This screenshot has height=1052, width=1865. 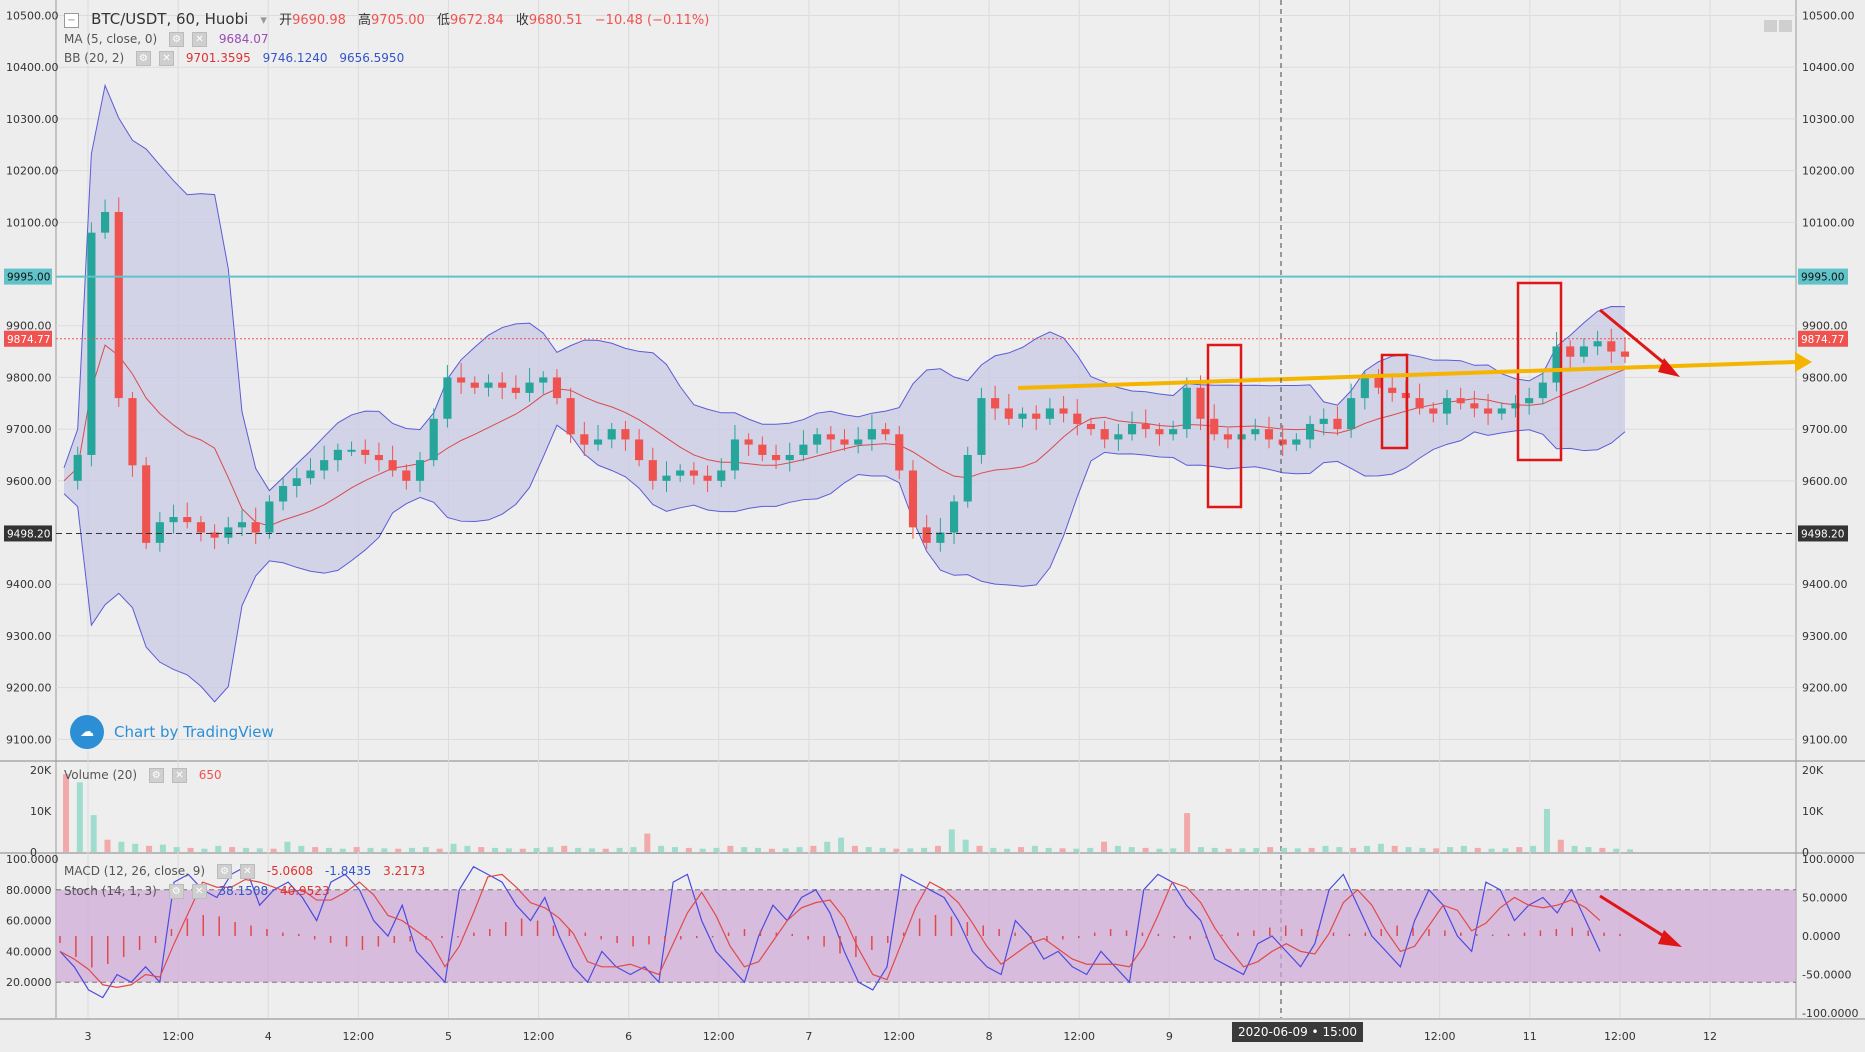 I want to click on pane-up-icon, so click(x=1770, y=26).